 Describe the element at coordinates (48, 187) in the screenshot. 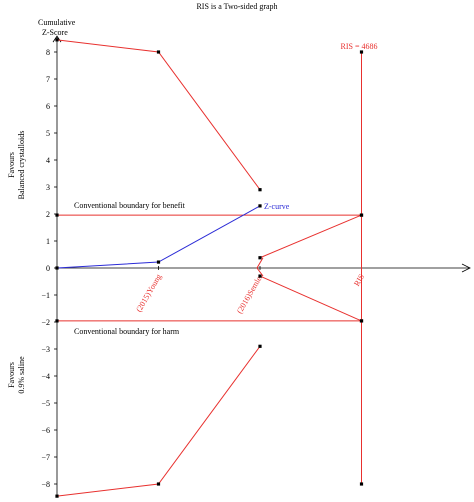

I see `y-tick-label: 3` at that location.